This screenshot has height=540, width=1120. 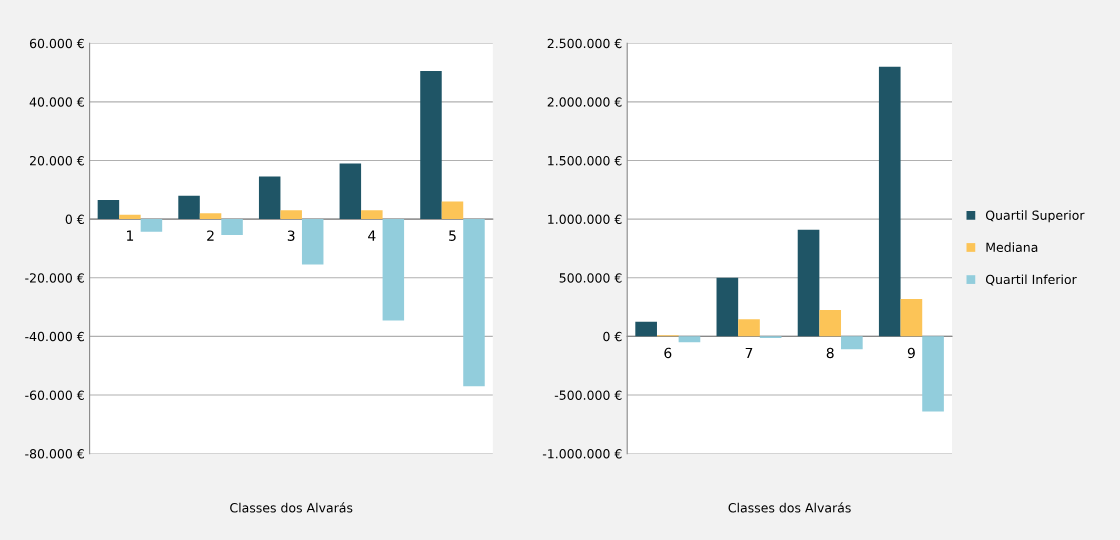 What do you see at coordinates (588, 395) in the screenshot?
I see `y-tick-label: -500.000 €` at bounding box center [588, 395].